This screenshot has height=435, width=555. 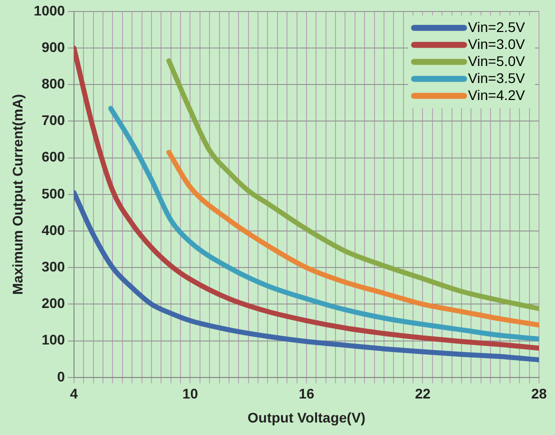 What do you see at coordinates (539, 394) in the screenshot?
I see `x-tick-label: 28` at bounding box center [539, 394].